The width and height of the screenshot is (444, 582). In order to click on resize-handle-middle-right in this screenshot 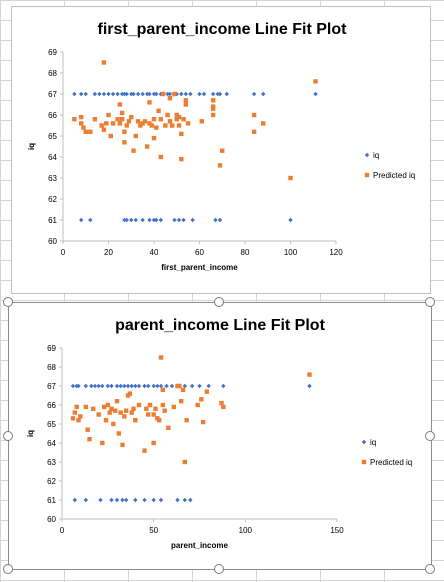, I will do `click(430, 436)`.